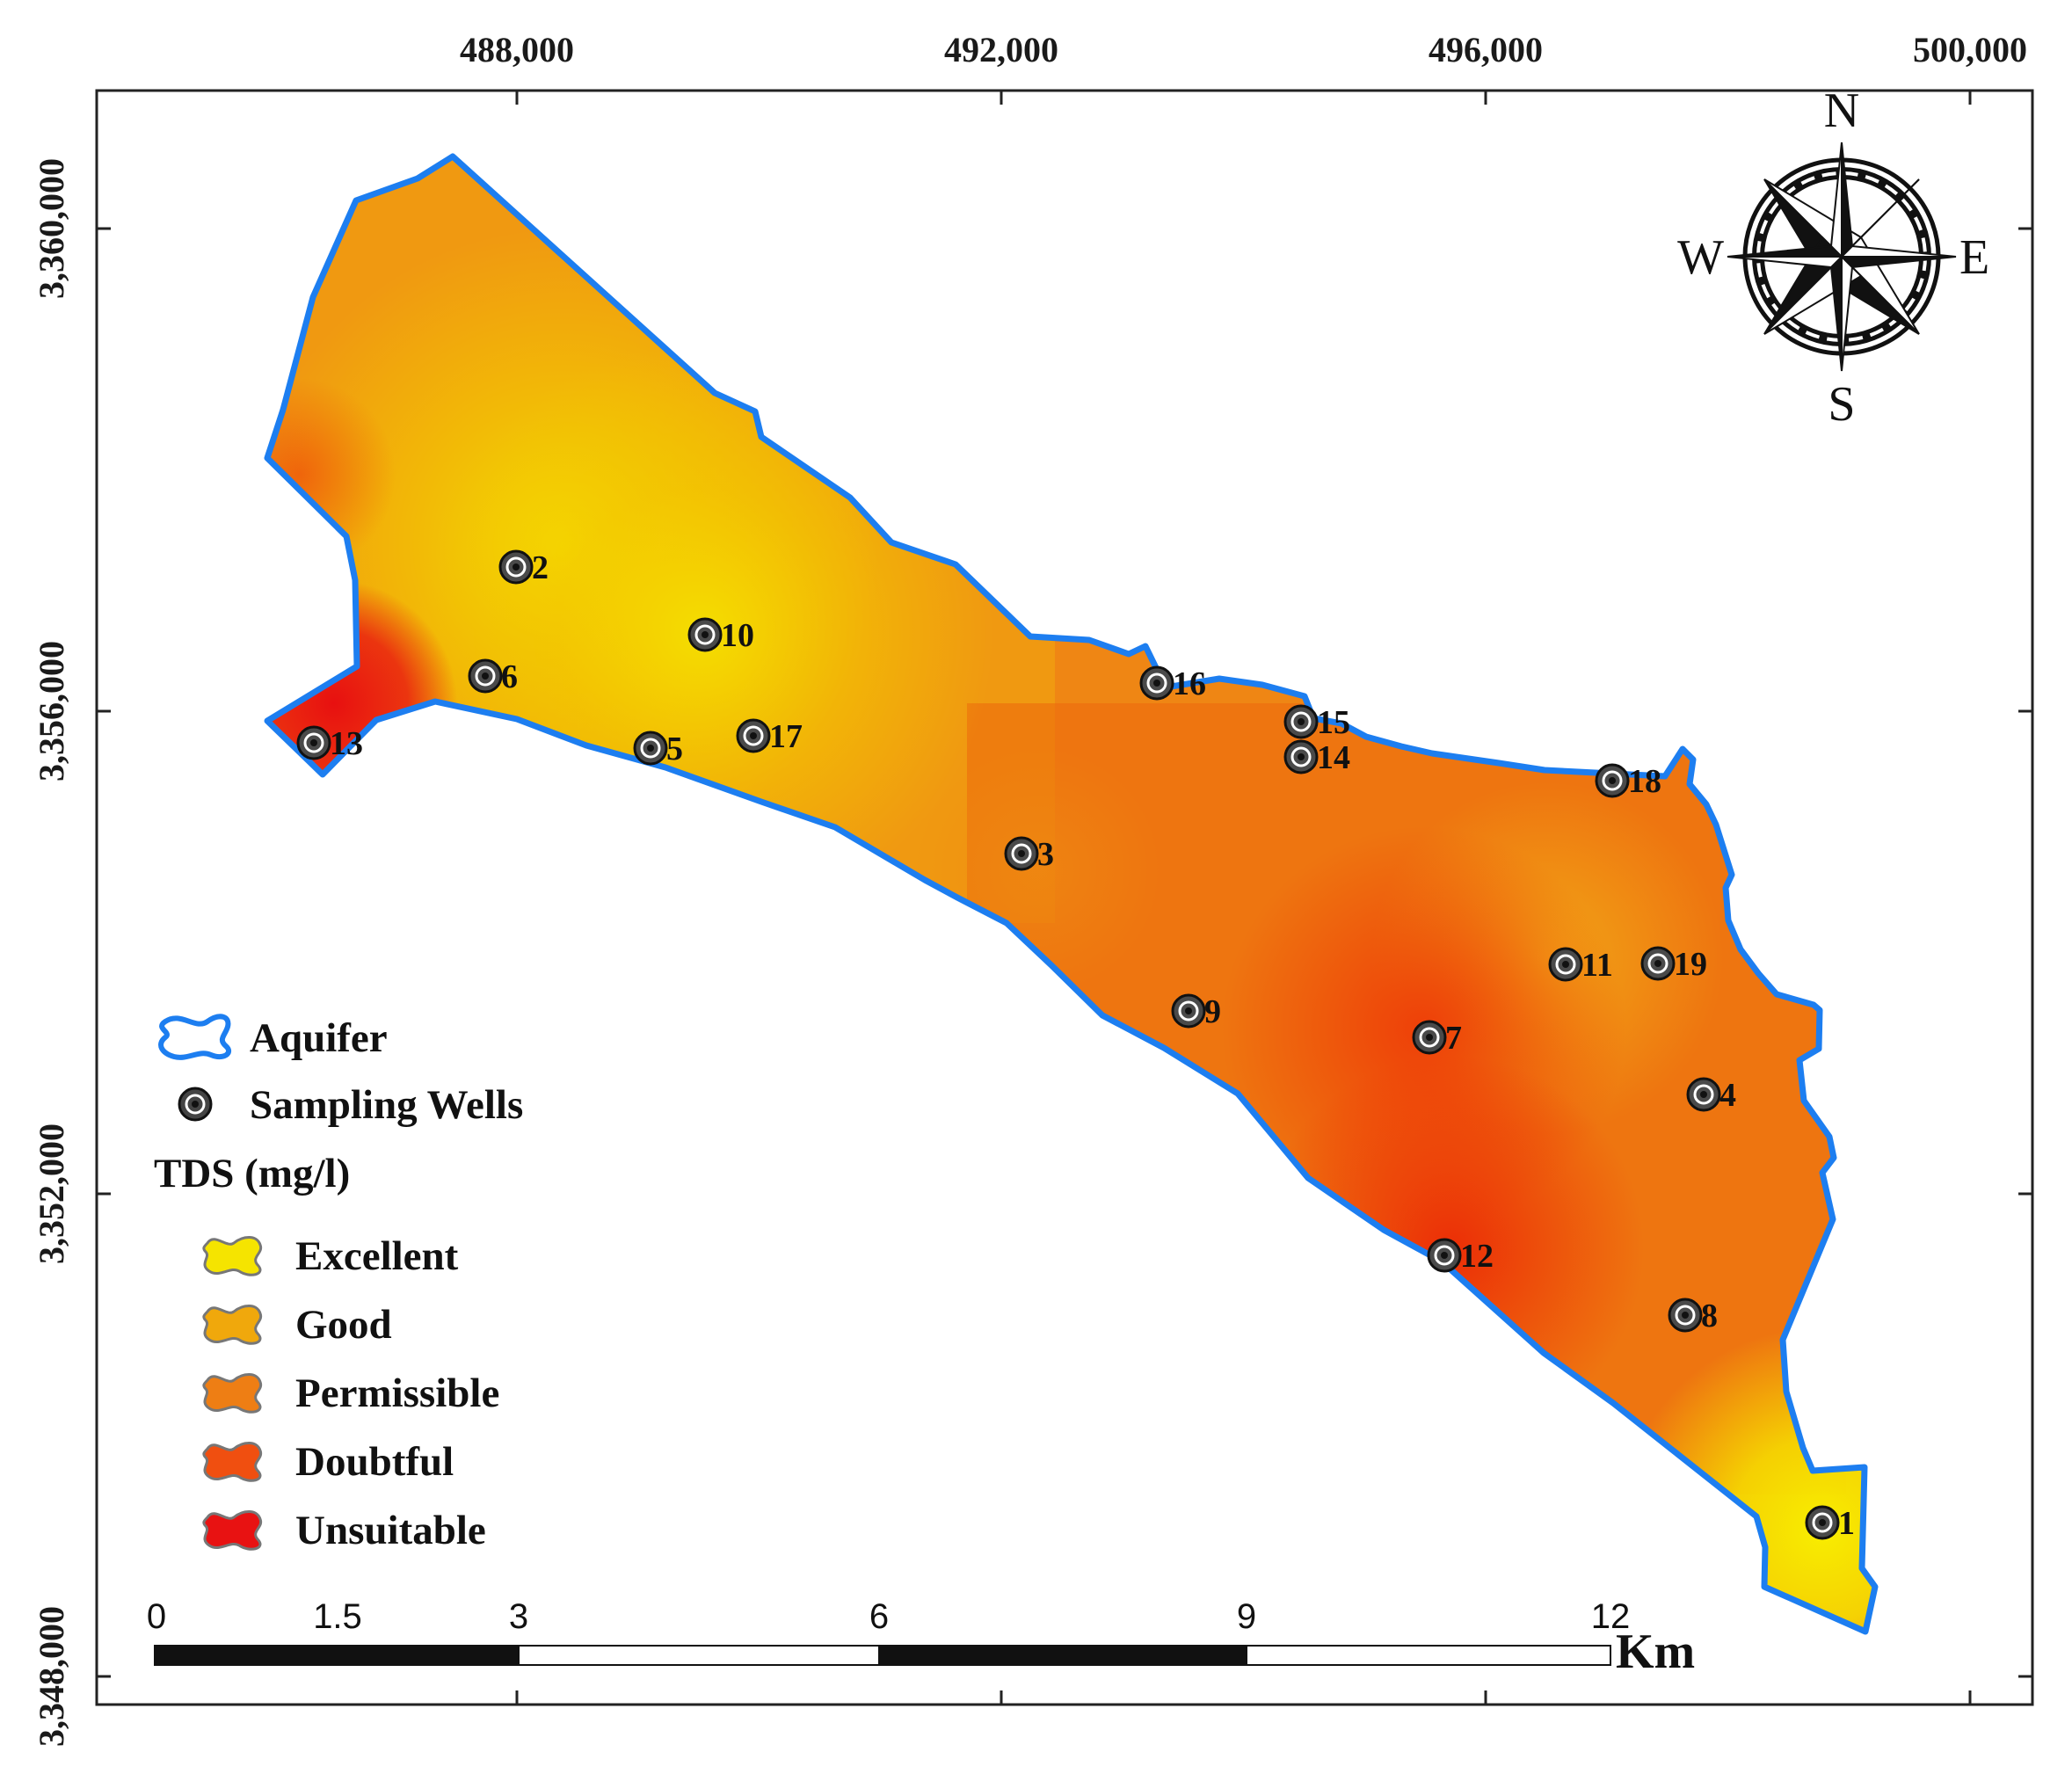  Describe the element at coordinates (195, 1037) in the screenshot. I see `aquifer-legend-icon` at that location.